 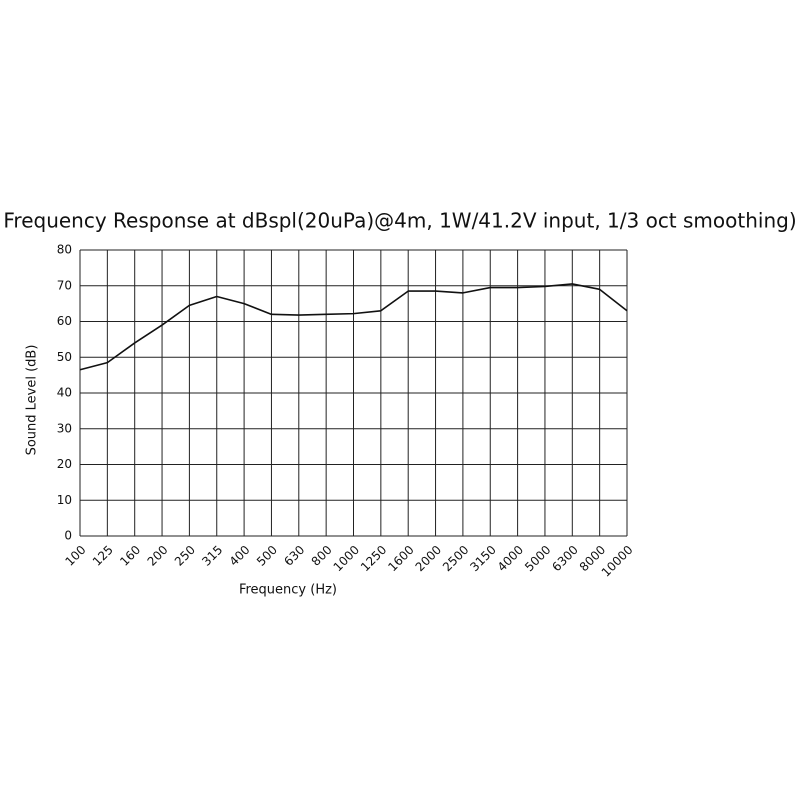 What do you see at coordinates (64, 393) in the screenshot?
I see `y-tick-label: 40` at bounding box center [64, 393].